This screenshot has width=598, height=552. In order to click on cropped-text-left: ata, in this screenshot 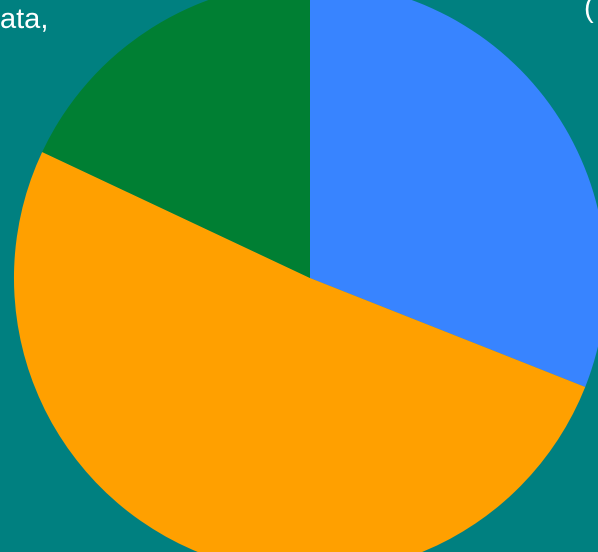, I will do `click(24, 19)`.